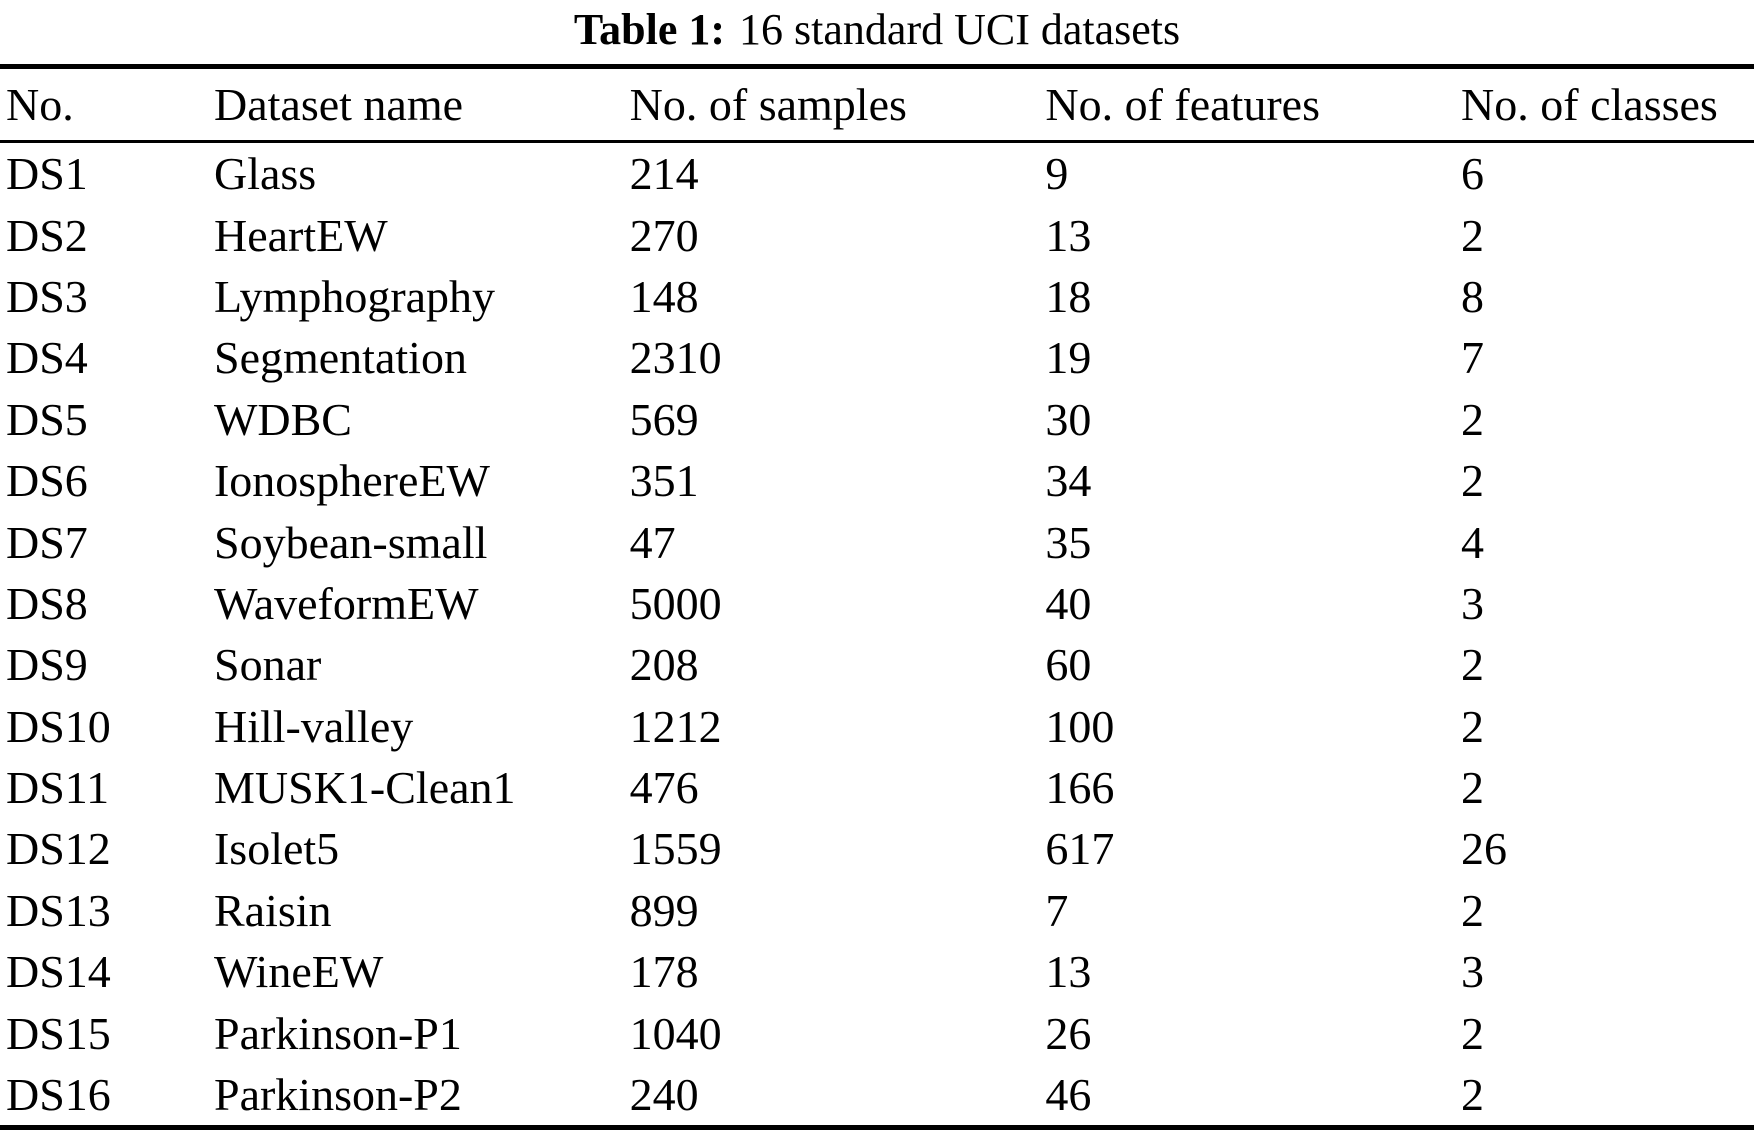  What do you see at coordinates (664, 665) in the screenshot?
I see `cell-samples: 208` at bounding box center [664, 665].